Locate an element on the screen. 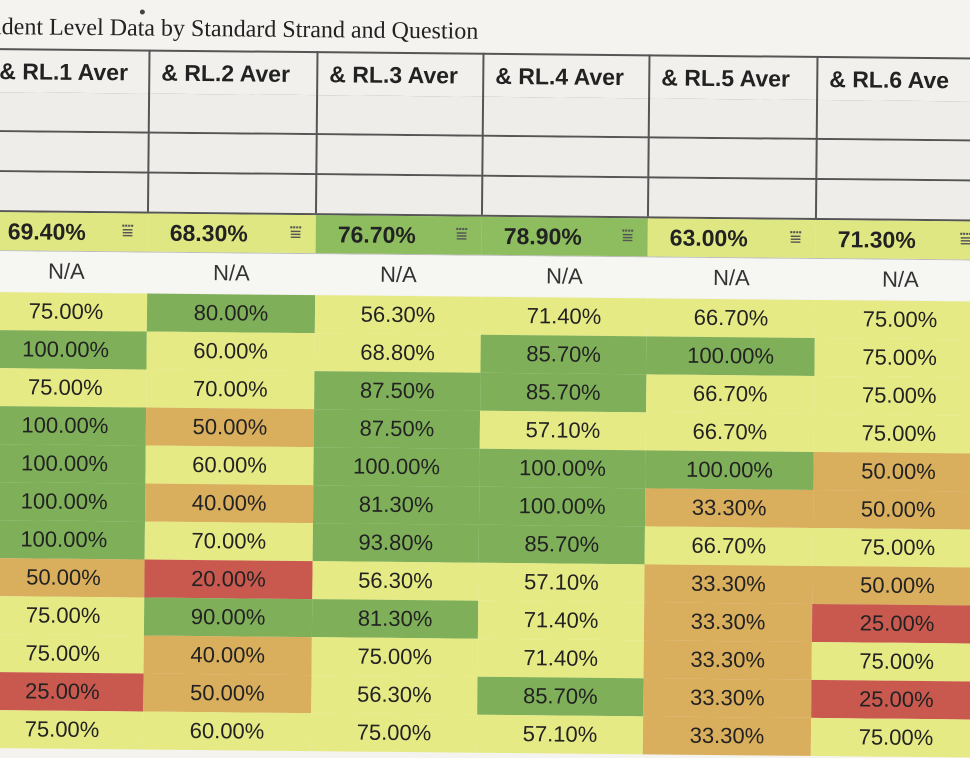 The height and width of the screenshot is (758, 970). average-cell: 69.40% ⩸ is located at coordinates (74, 231).